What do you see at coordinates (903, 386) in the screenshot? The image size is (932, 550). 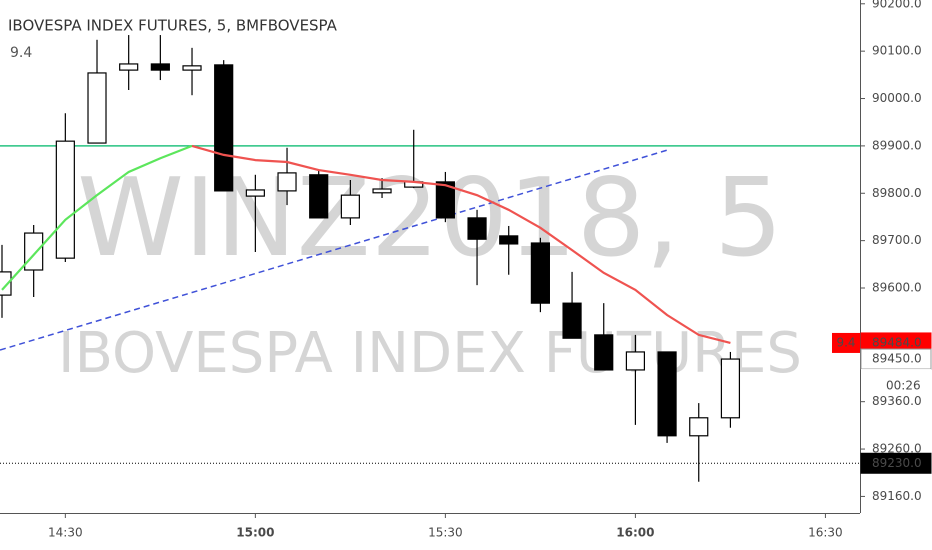 I see `countdown-label: 00:26` at bounding box center [903, 386].